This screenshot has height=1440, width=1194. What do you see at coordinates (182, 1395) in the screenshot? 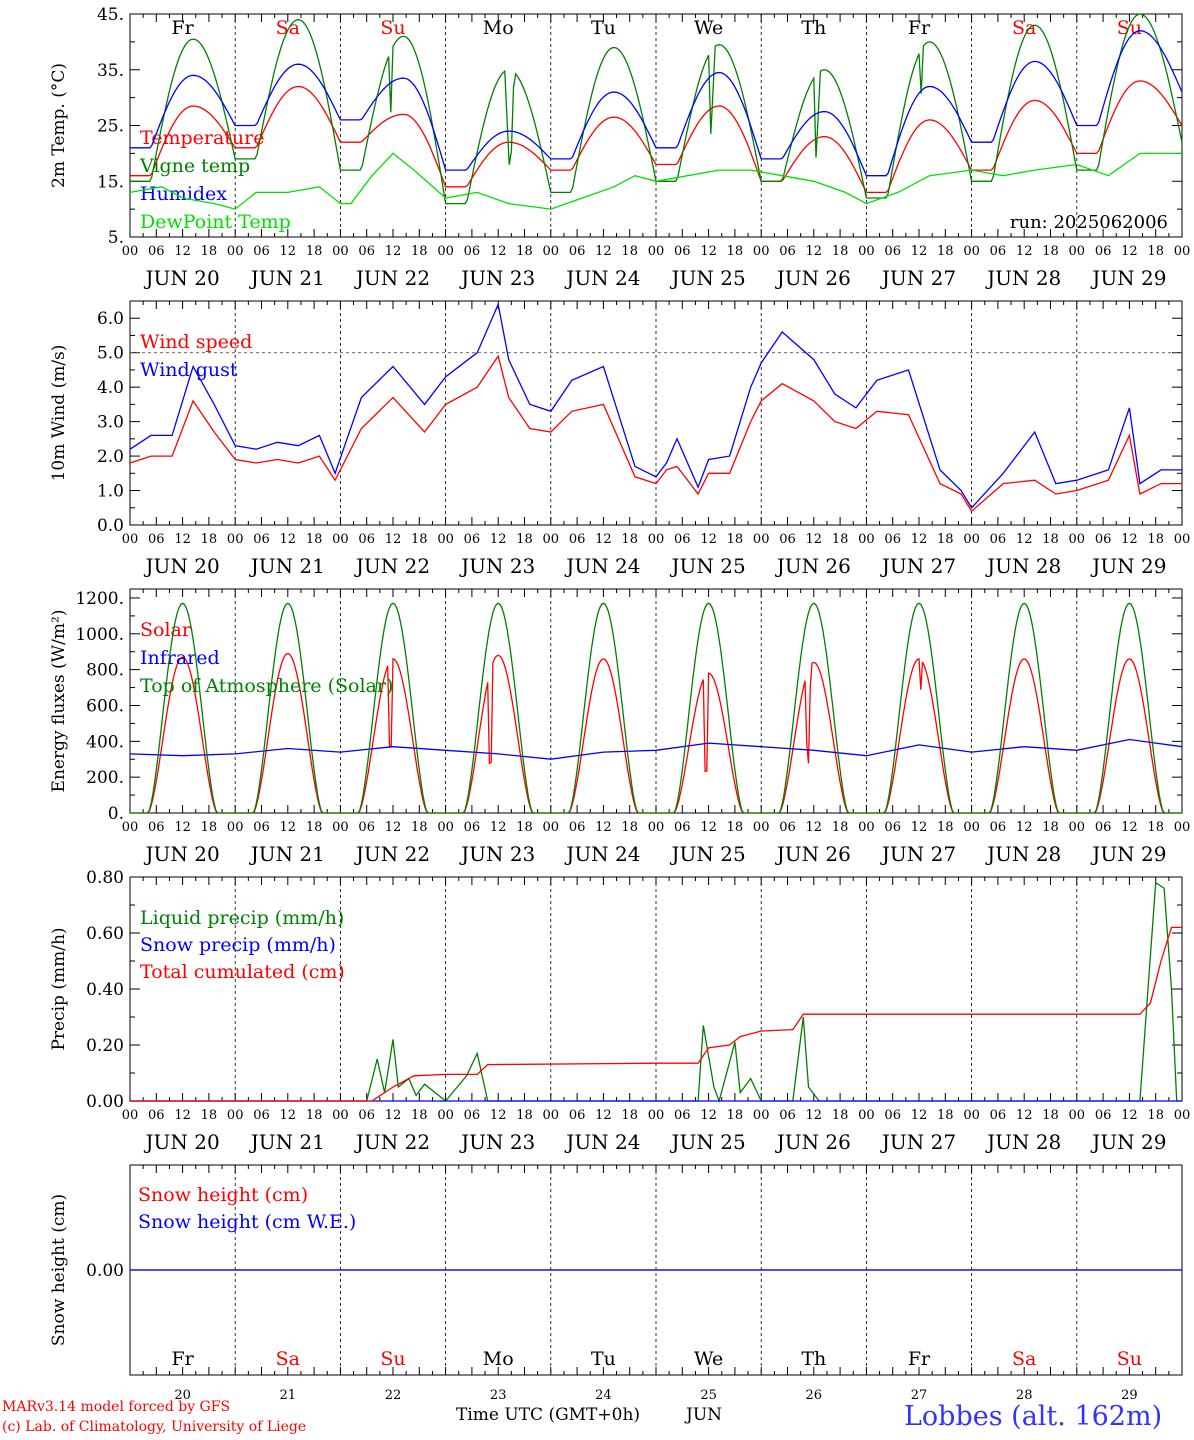
I see `day-number-label: 20` at bounding box center [182, 1395].